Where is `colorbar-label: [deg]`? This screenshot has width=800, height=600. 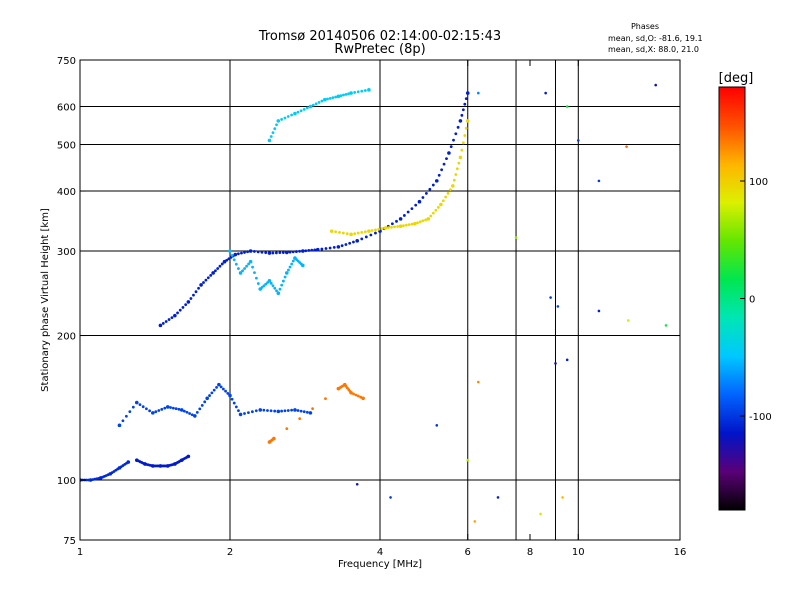 colorbar-label: [deg] is located at coordinates (736, 78).